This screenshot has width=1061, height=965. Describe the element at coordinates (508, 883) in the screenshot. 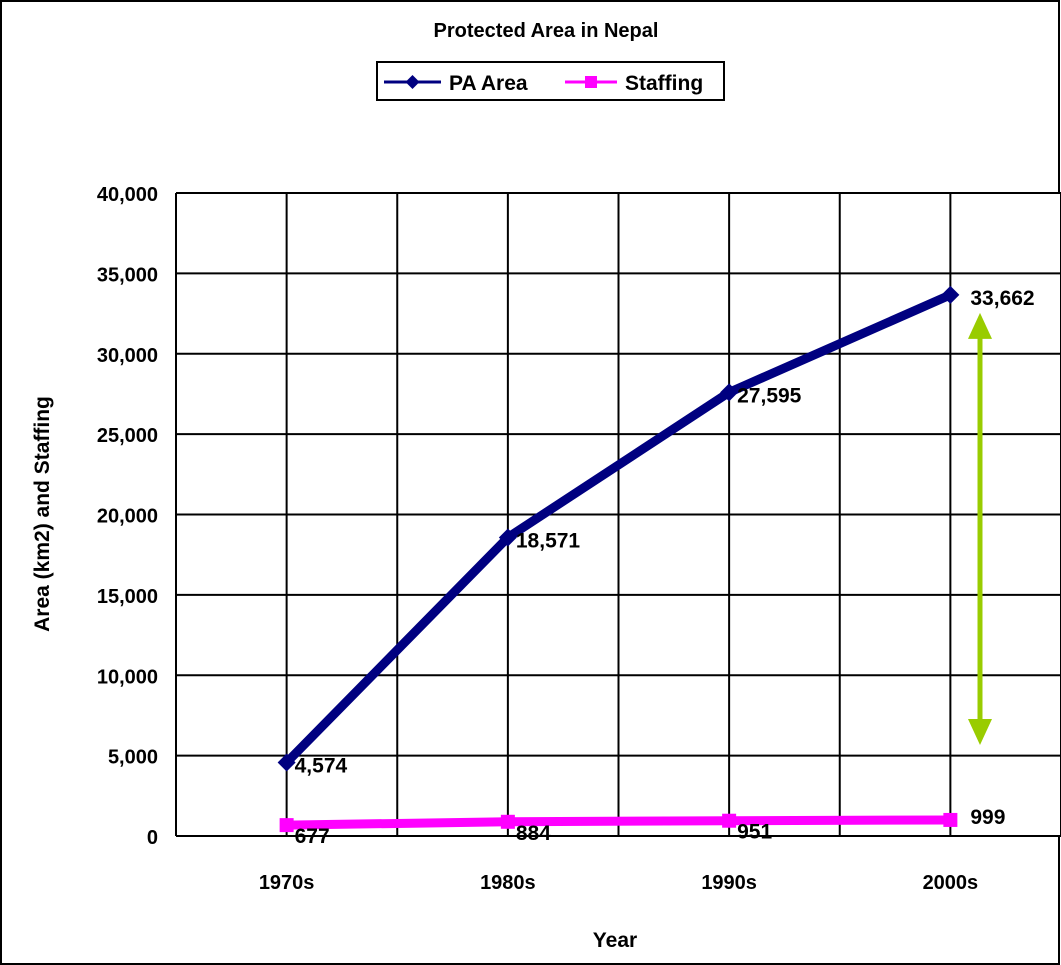

I see `x-tick-label: 1980s` at that location.